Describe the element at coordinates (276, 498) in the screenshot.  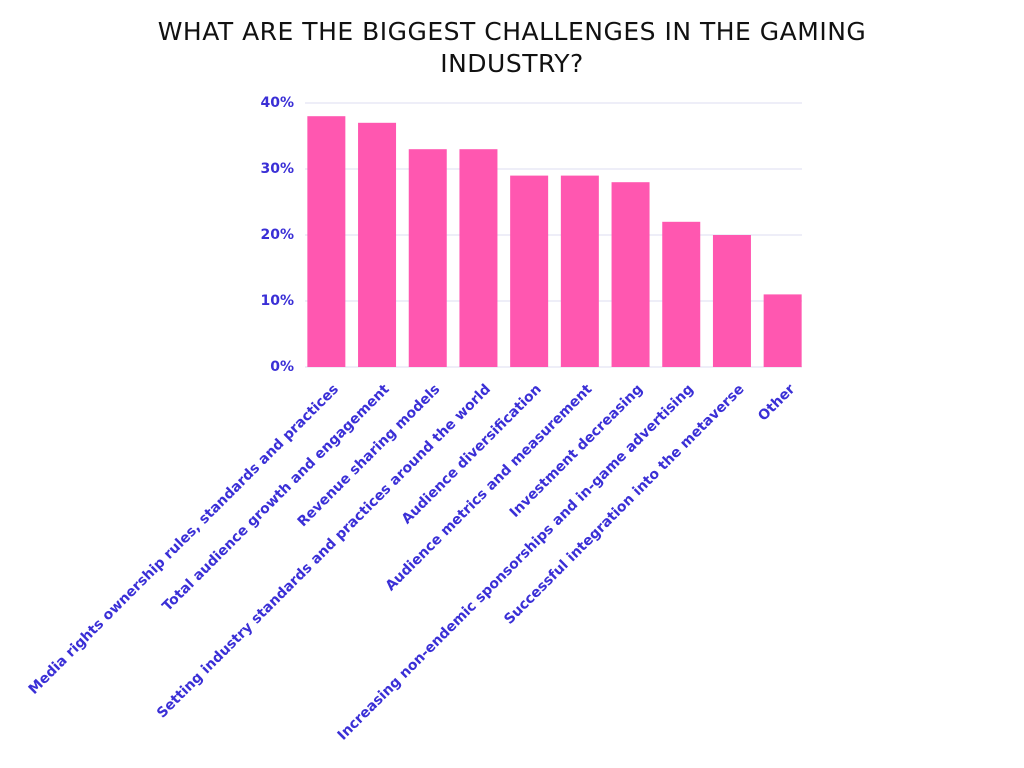
I see `x-tick-label: Total audience growth and engagement` at that location.